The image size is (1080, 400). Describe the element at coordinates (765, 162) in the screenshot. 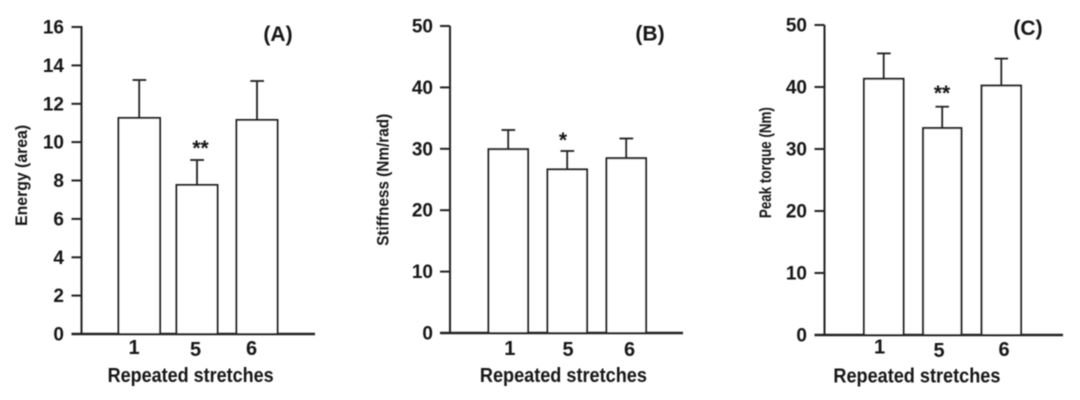

I see `svg-text: Peak torque (Nm)` at that location.